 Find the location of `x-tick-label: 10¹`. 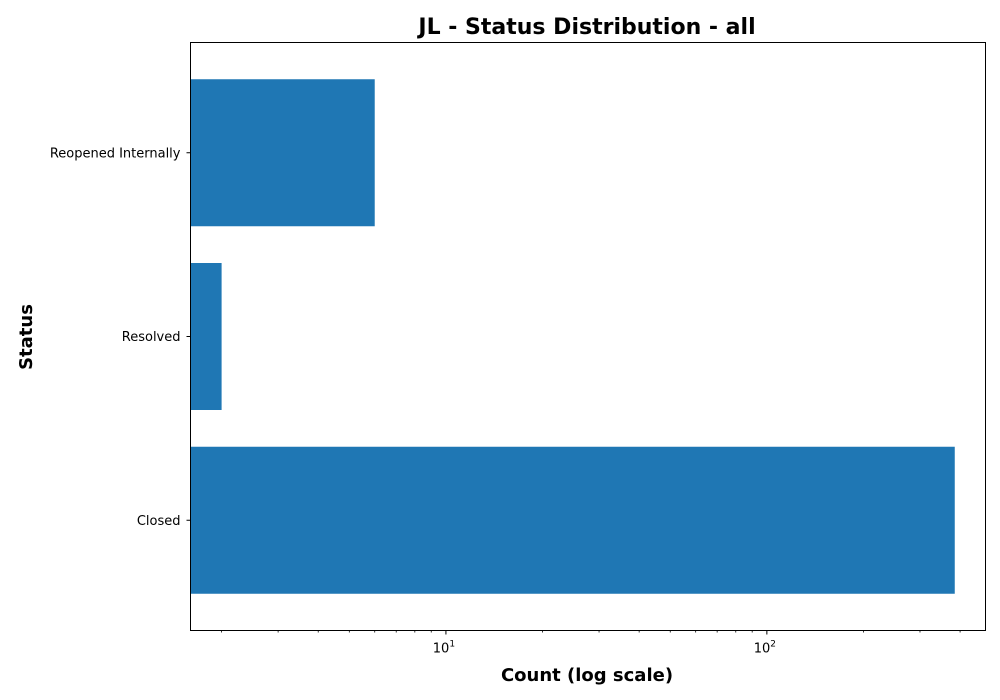

x-tick-label: 10¹ is located at coordinates (444, 648).